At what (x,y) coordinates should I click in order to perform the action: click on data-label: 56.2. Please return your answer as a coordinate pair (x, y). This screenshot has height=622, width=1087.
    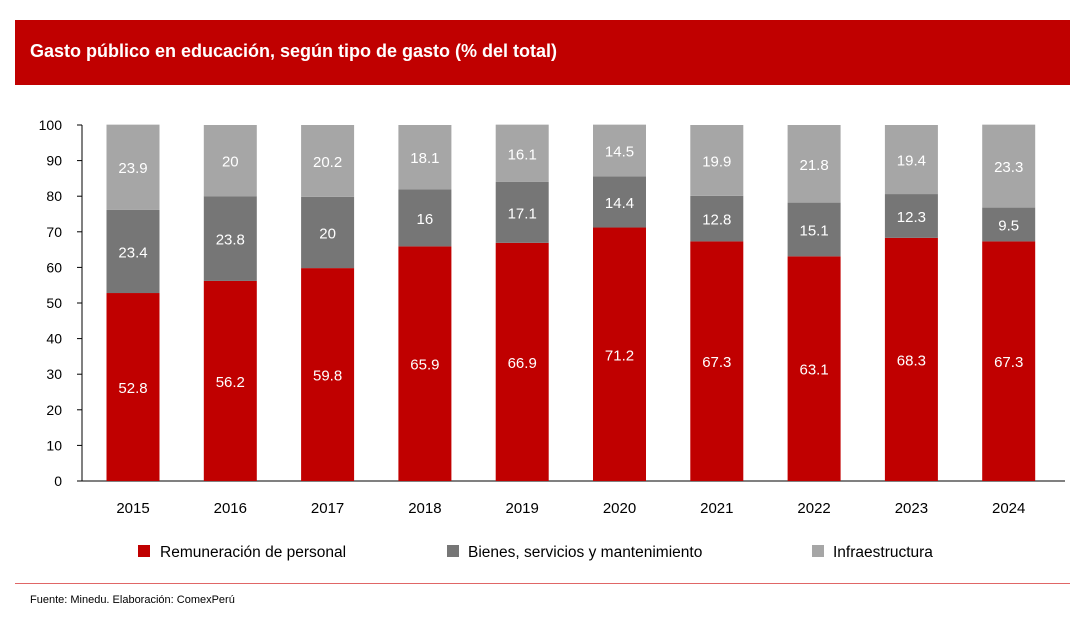
    Looking at the image, I should click on (230, 382).